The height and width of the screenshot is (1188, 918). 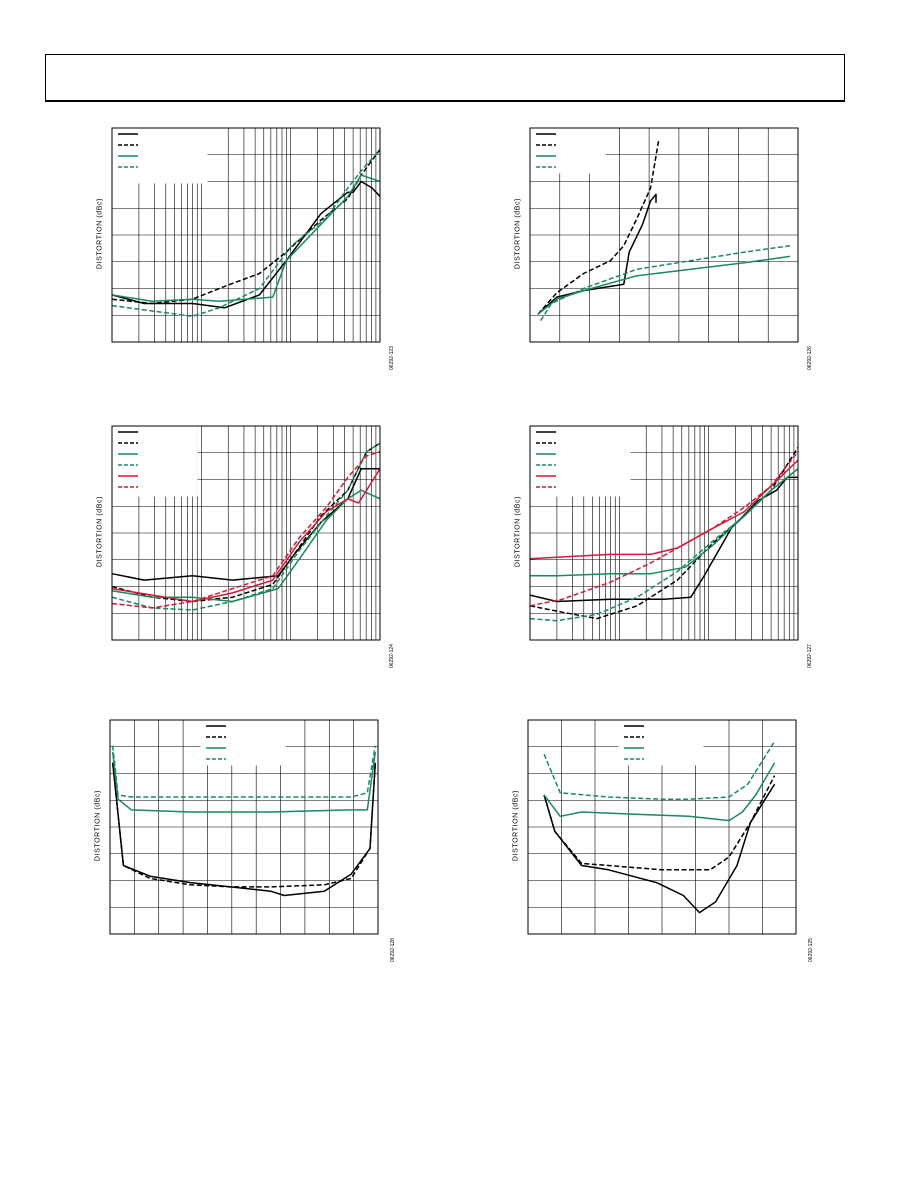 What do you see at coordinates (392, 656) in the screenshot?
I see `figure-id: 06292-124` at bounding box center [392, 656].